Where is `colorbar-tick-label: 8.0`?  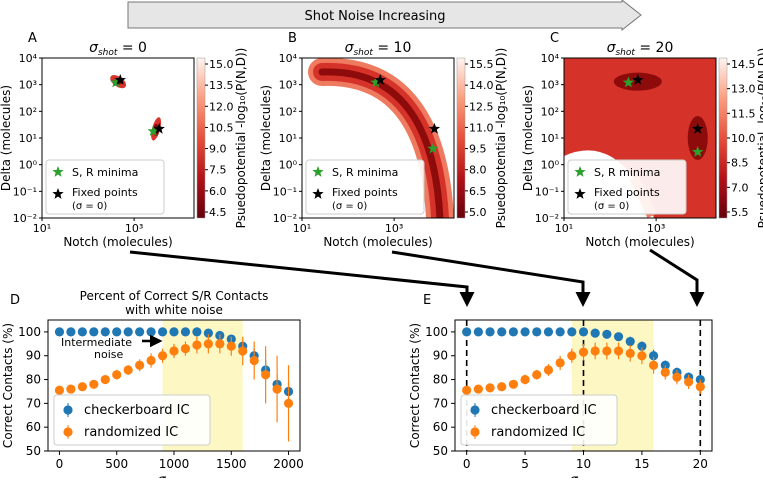
colorbar-tick-label: 8.0 is located at coordinates (478, 170).